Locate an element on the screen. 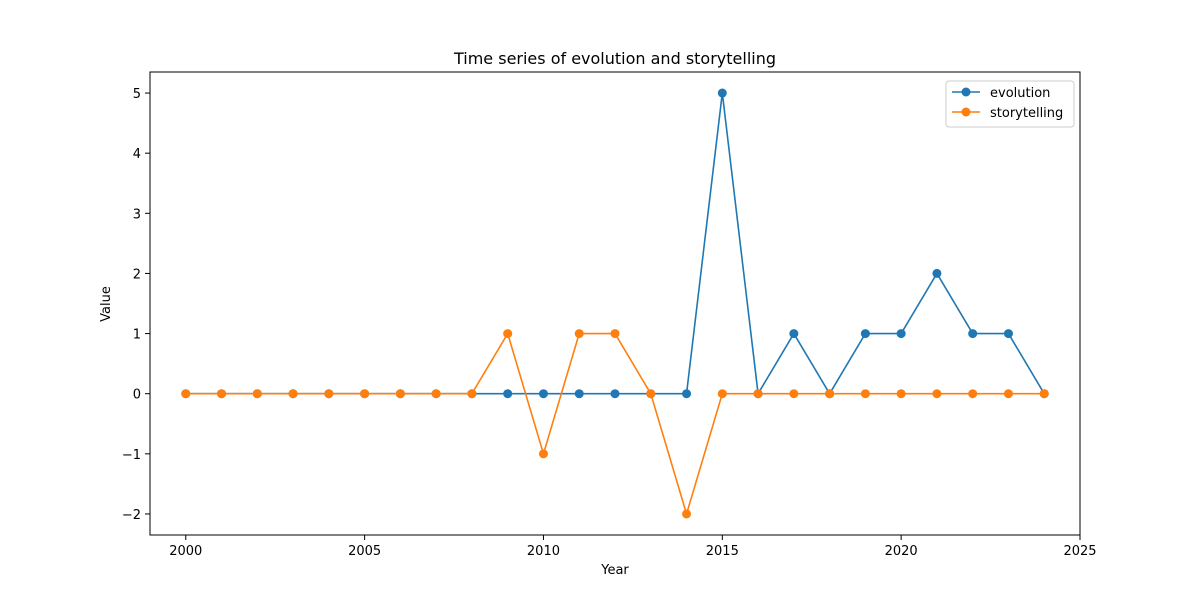 The height and width of the screenshot is (600, 1200). x-tick-label: 2005 is located at coordinates (364, 551).